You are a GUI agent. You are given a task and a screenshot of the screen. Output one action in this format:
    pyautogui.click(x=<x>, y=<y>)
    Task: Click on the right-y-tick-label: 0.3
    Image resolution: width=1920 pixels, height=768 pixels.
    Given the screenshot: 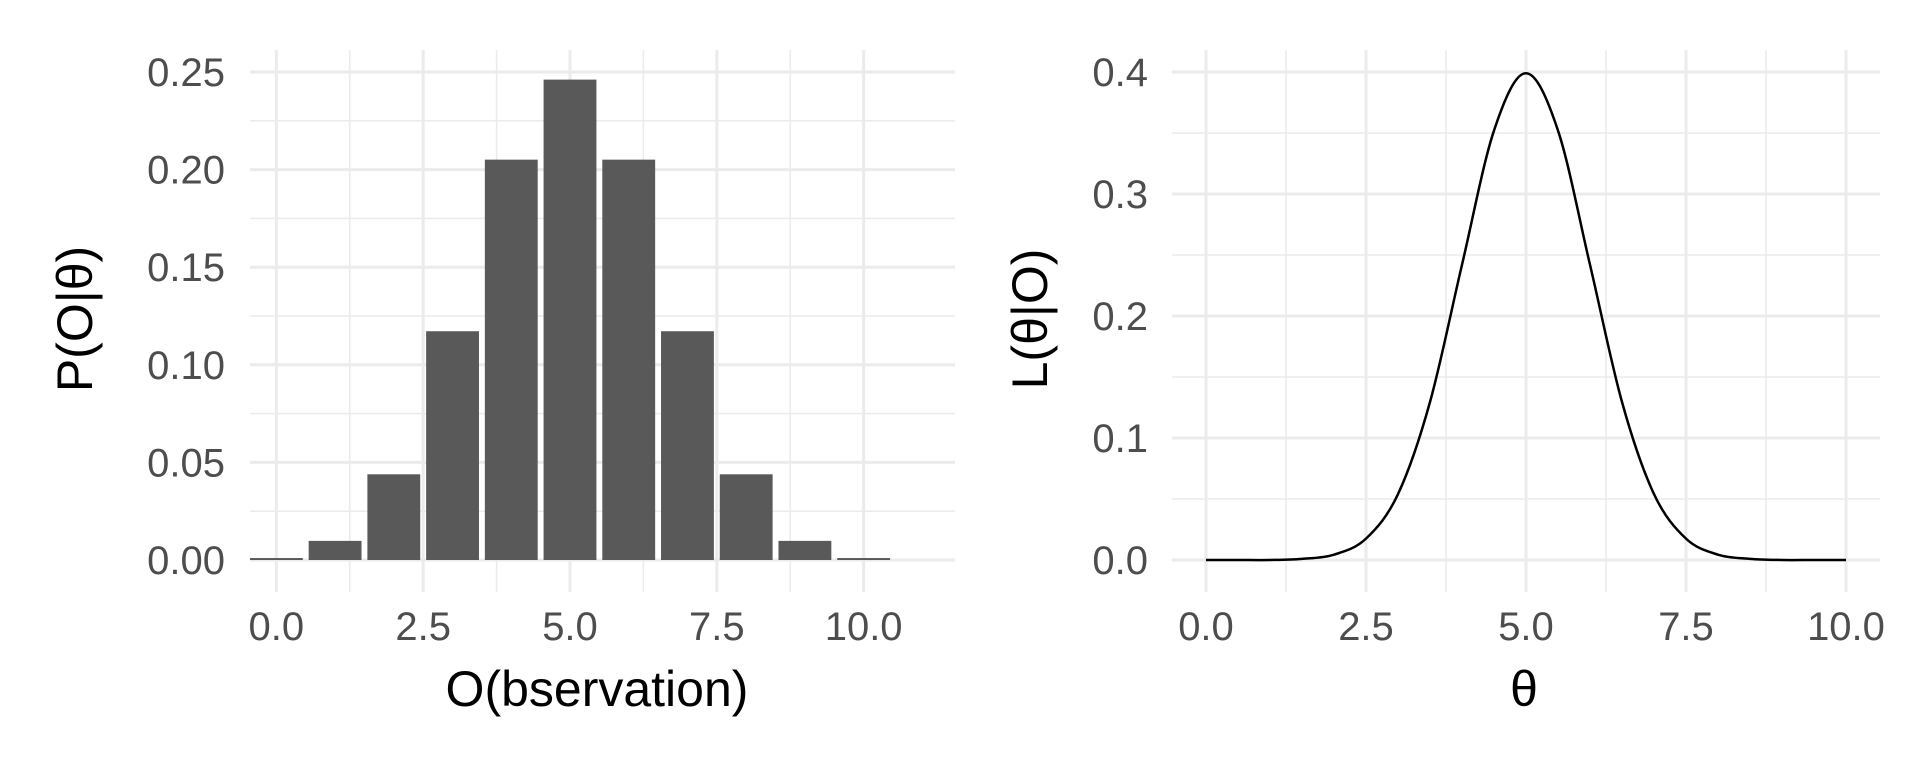 What is the action you would take?
    pyautogui.click(x=1120, y=195)
    